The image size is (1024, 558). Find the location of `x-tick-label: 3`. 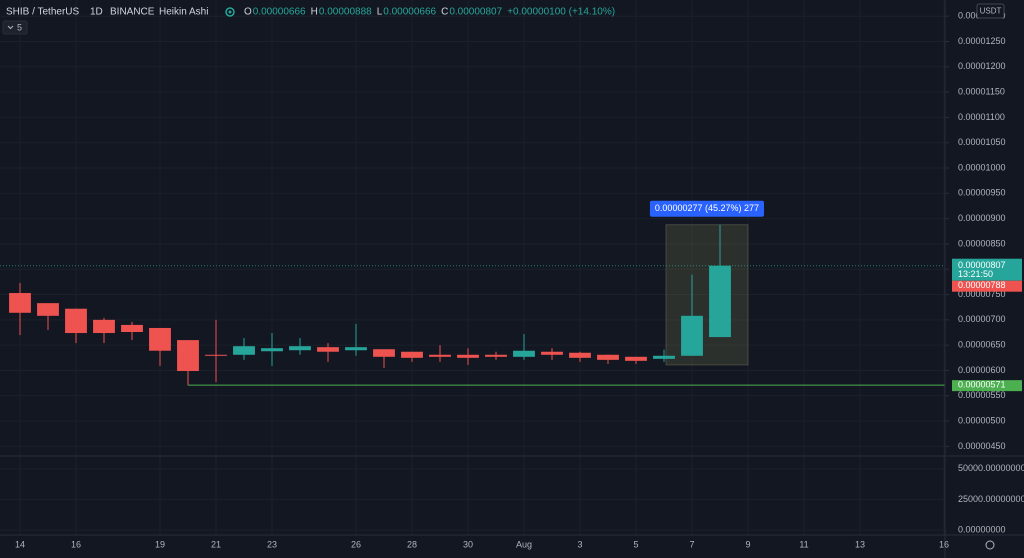

x-tick-label: 3 is located at coordinates (579, 544).